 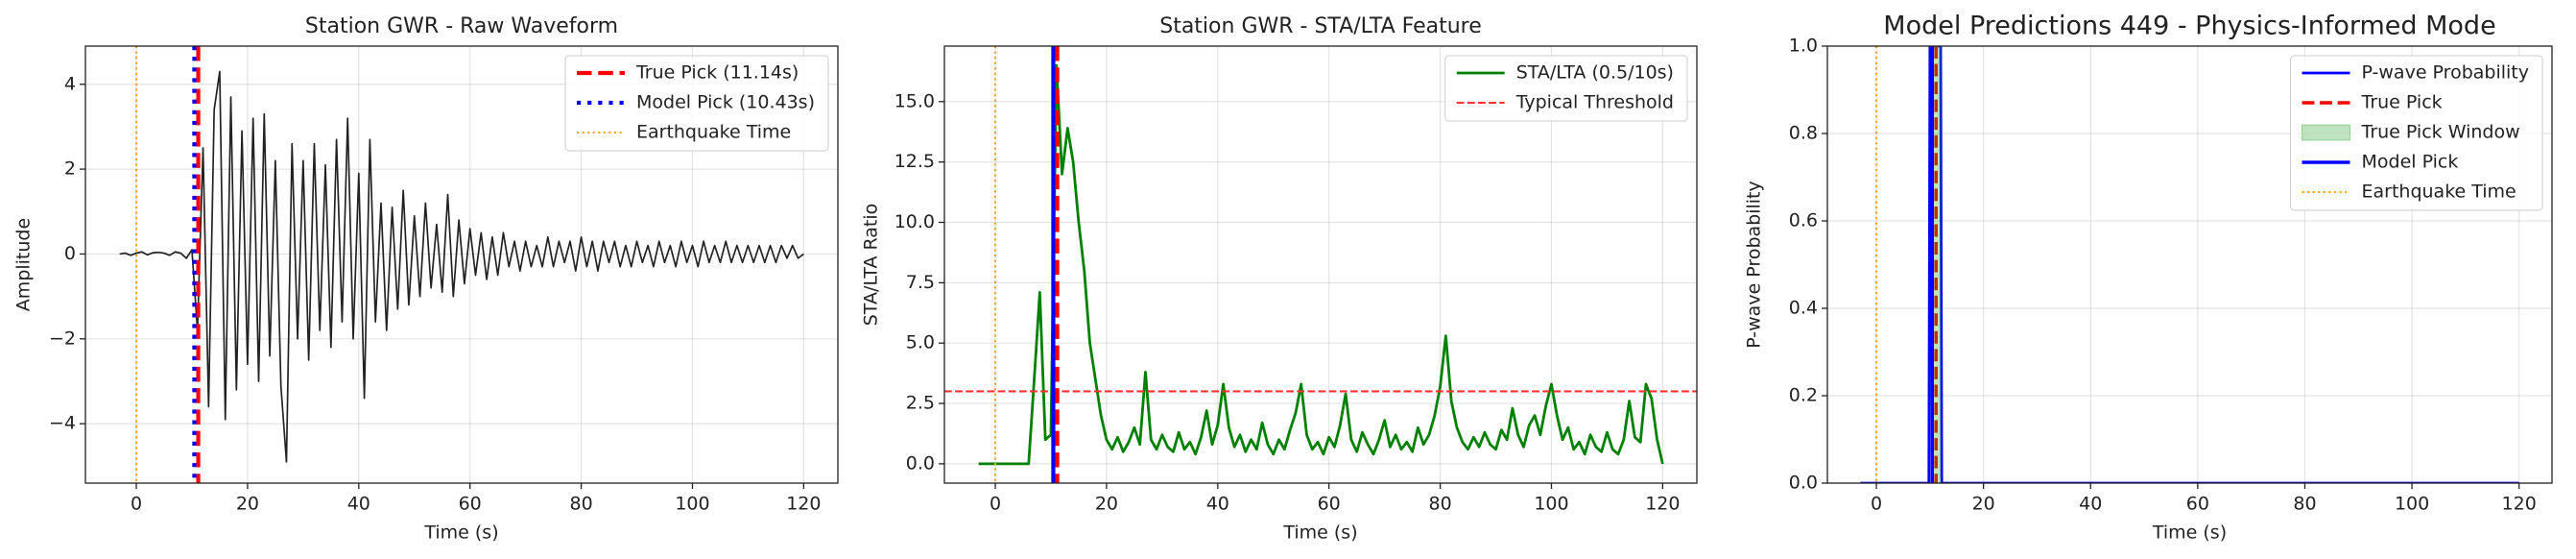 What do you see at coordinates (1803, 133) in the screenshot?
I see `y-tick-label: 0.8` at bounding box center [1803, 133].